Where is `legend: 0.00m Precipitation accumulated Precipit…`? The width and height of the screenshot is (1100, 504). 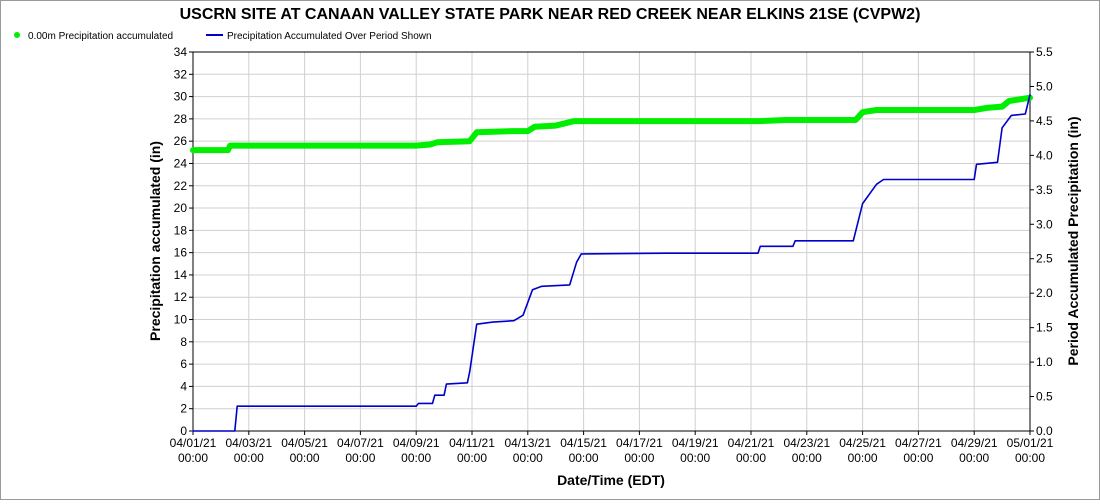 legend: 0.00m Precipitation accumulated Precipit… is located at coordinates (223, 36).